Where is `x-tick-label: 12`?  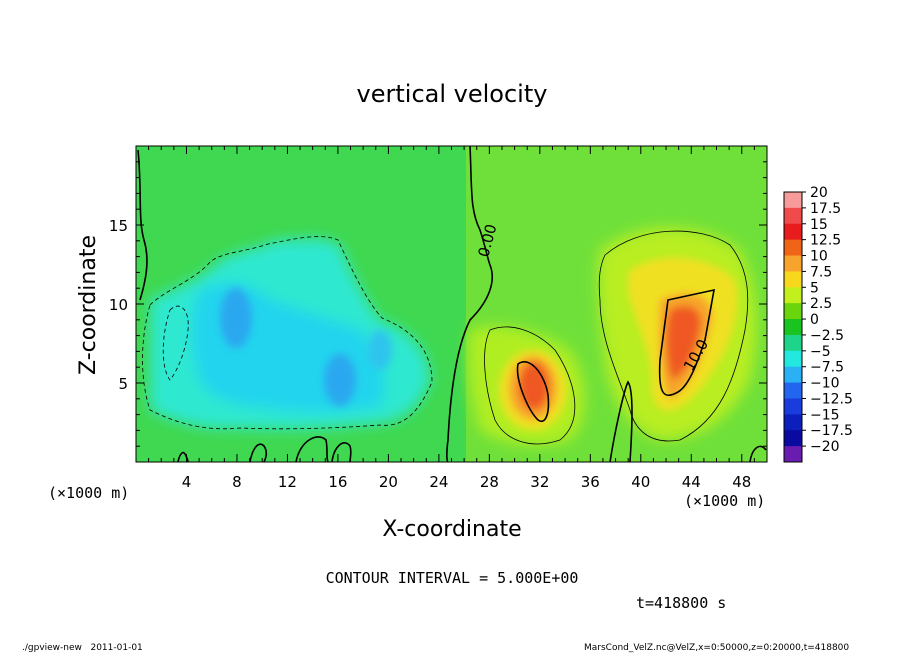 x-tick-label: 12 is located at coordinates (287, 482).